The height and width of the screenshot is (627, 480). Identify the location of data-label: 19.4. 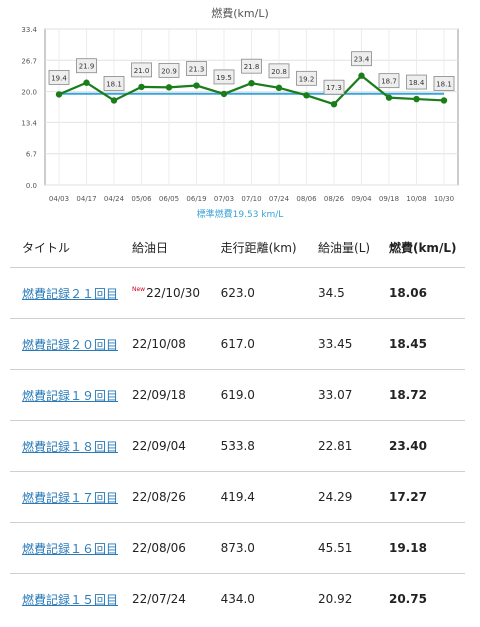
(59, 78).